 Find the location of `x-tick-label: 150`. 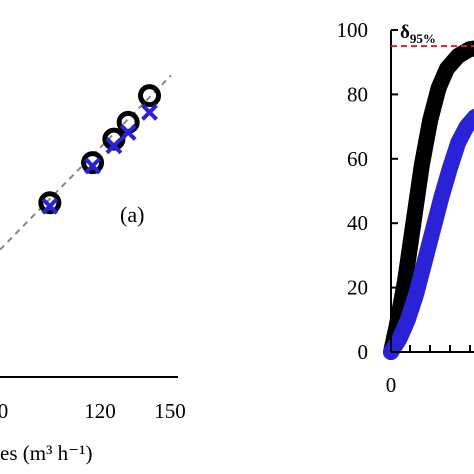

x-tick-label: 150 is located at coordinates (170, 411).